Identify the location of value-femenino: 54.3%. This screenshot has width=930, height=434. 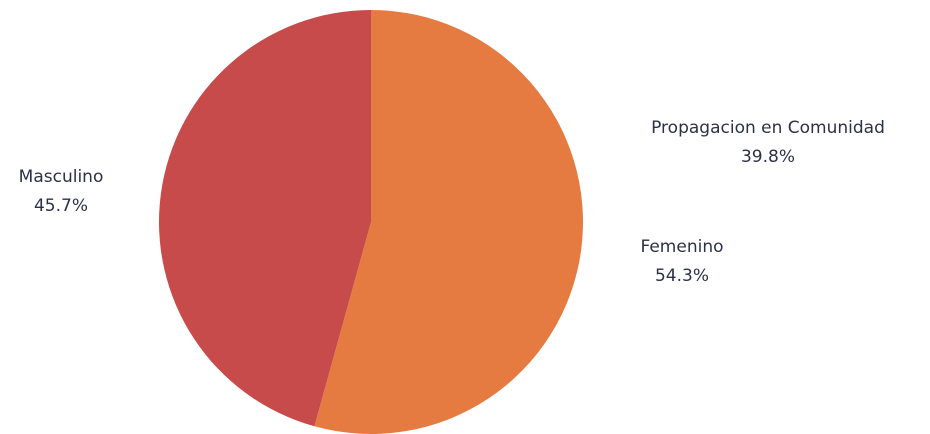
(682, 276).